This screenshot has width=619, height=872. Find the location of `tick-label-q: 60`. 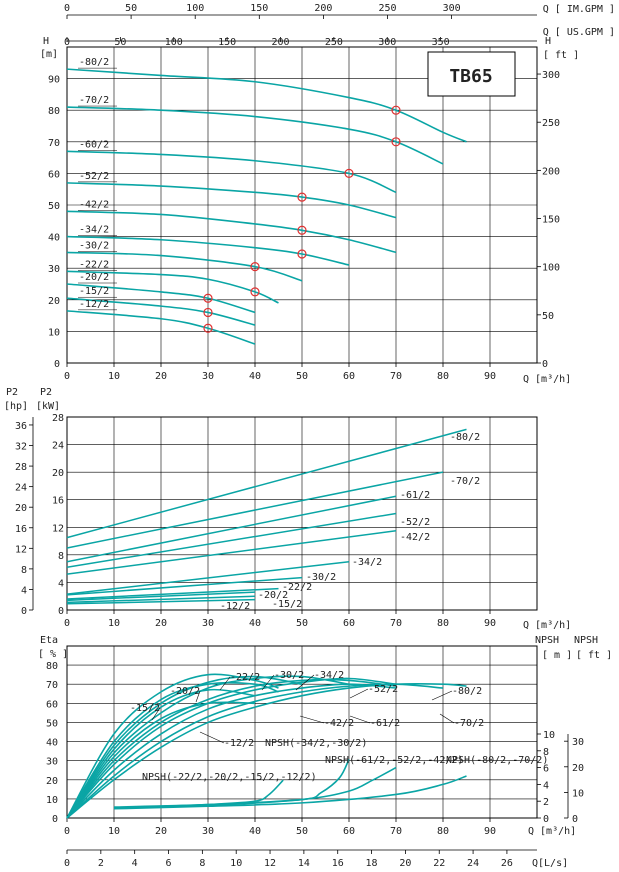

tick-label-q: 60 is located at coordinates (349, 376).